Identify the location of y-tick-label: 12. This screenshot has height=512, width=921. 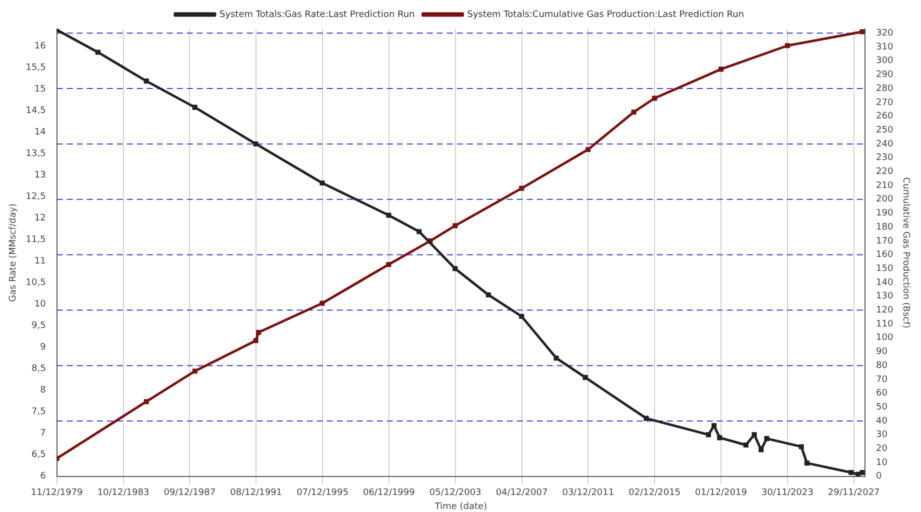
(40, 219).